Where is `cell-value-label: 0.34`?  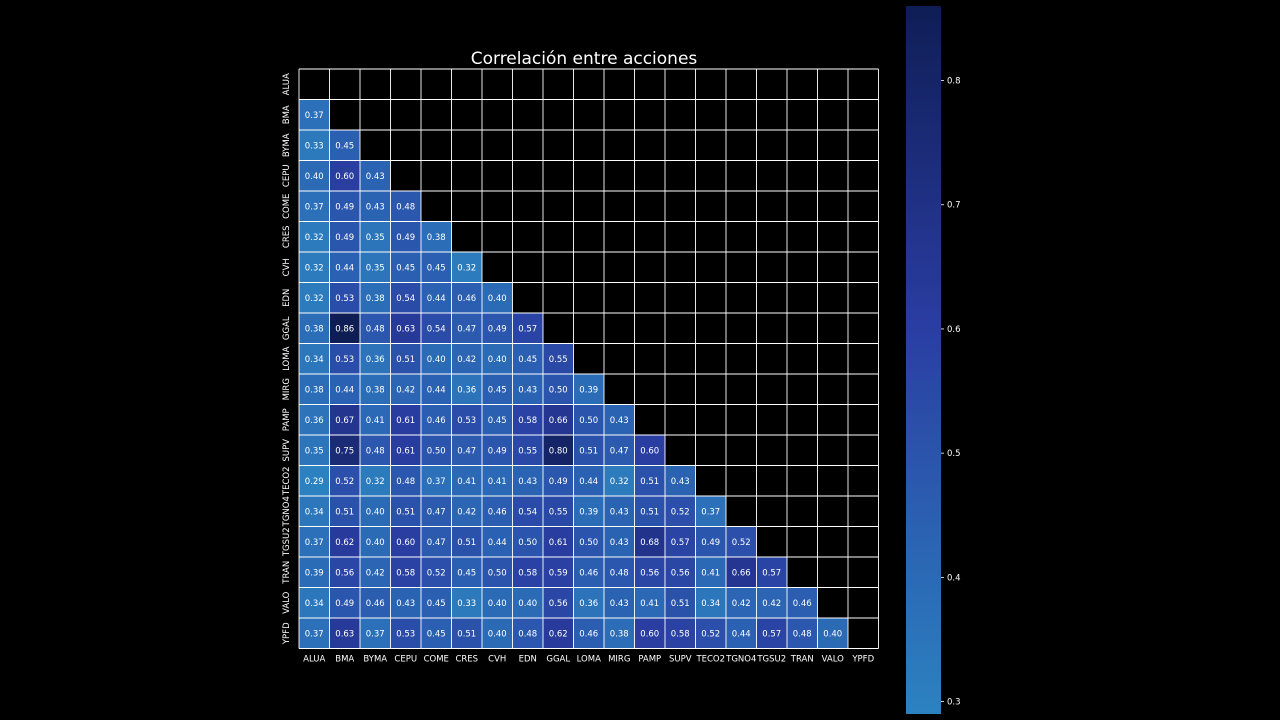 cell-value-label: 0.34 is located at coordinates (710, 604).